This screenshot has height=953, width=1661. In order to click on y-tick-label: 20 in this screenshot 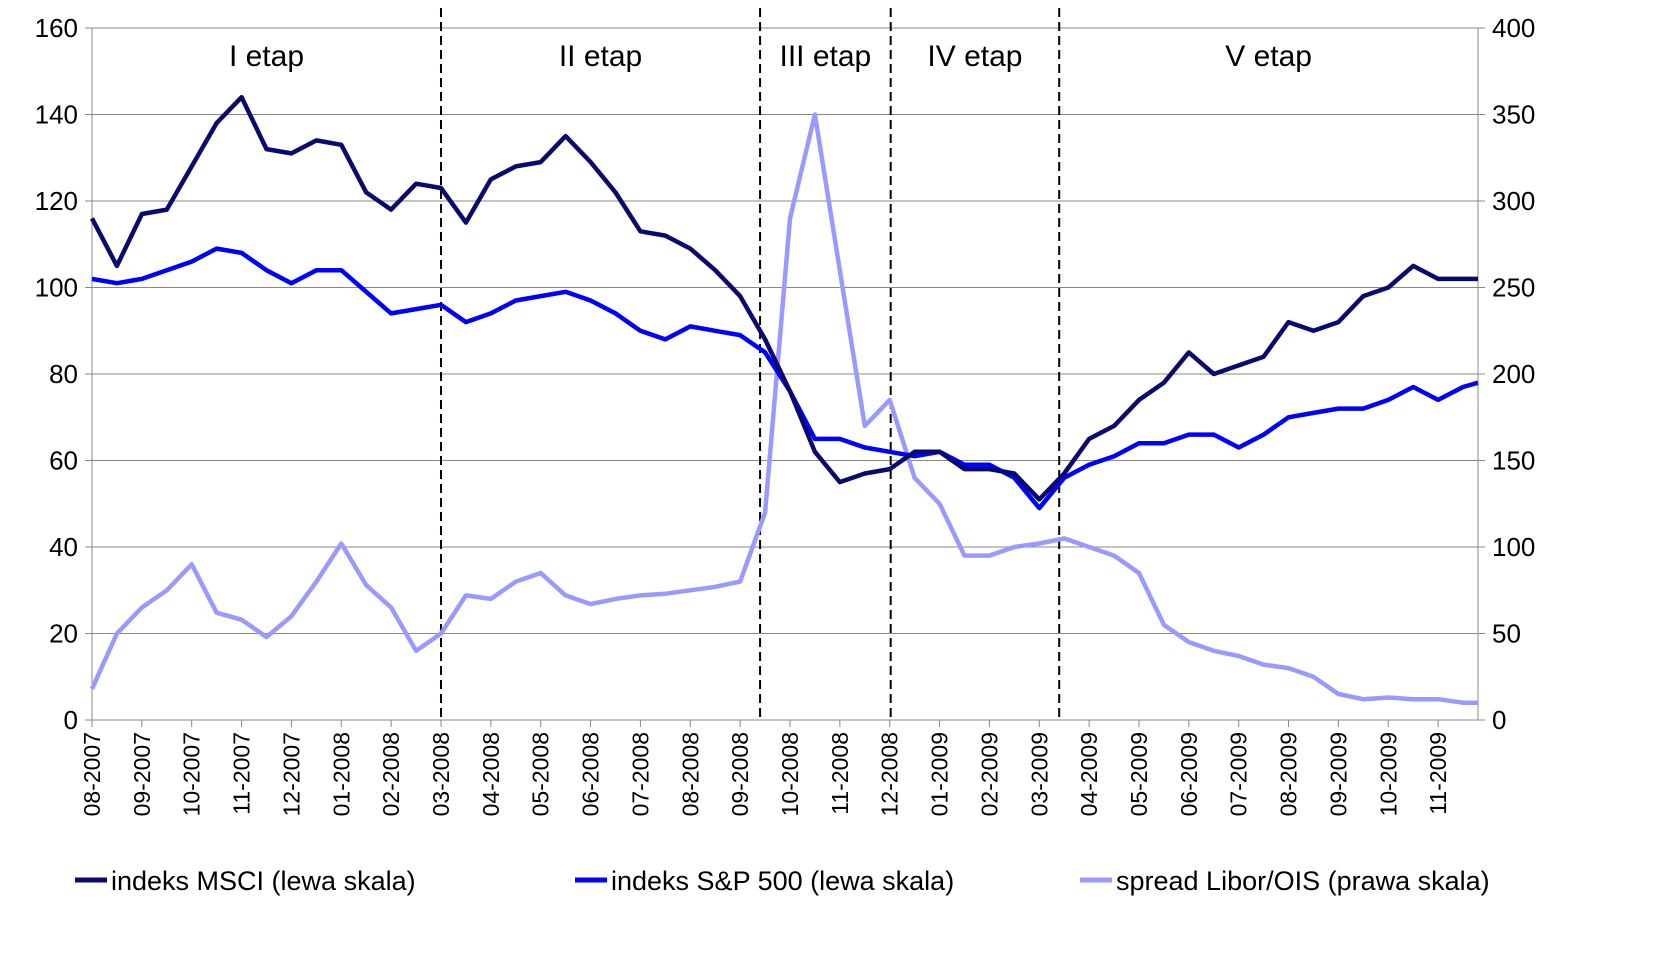, I will do `click(63, 634)`.